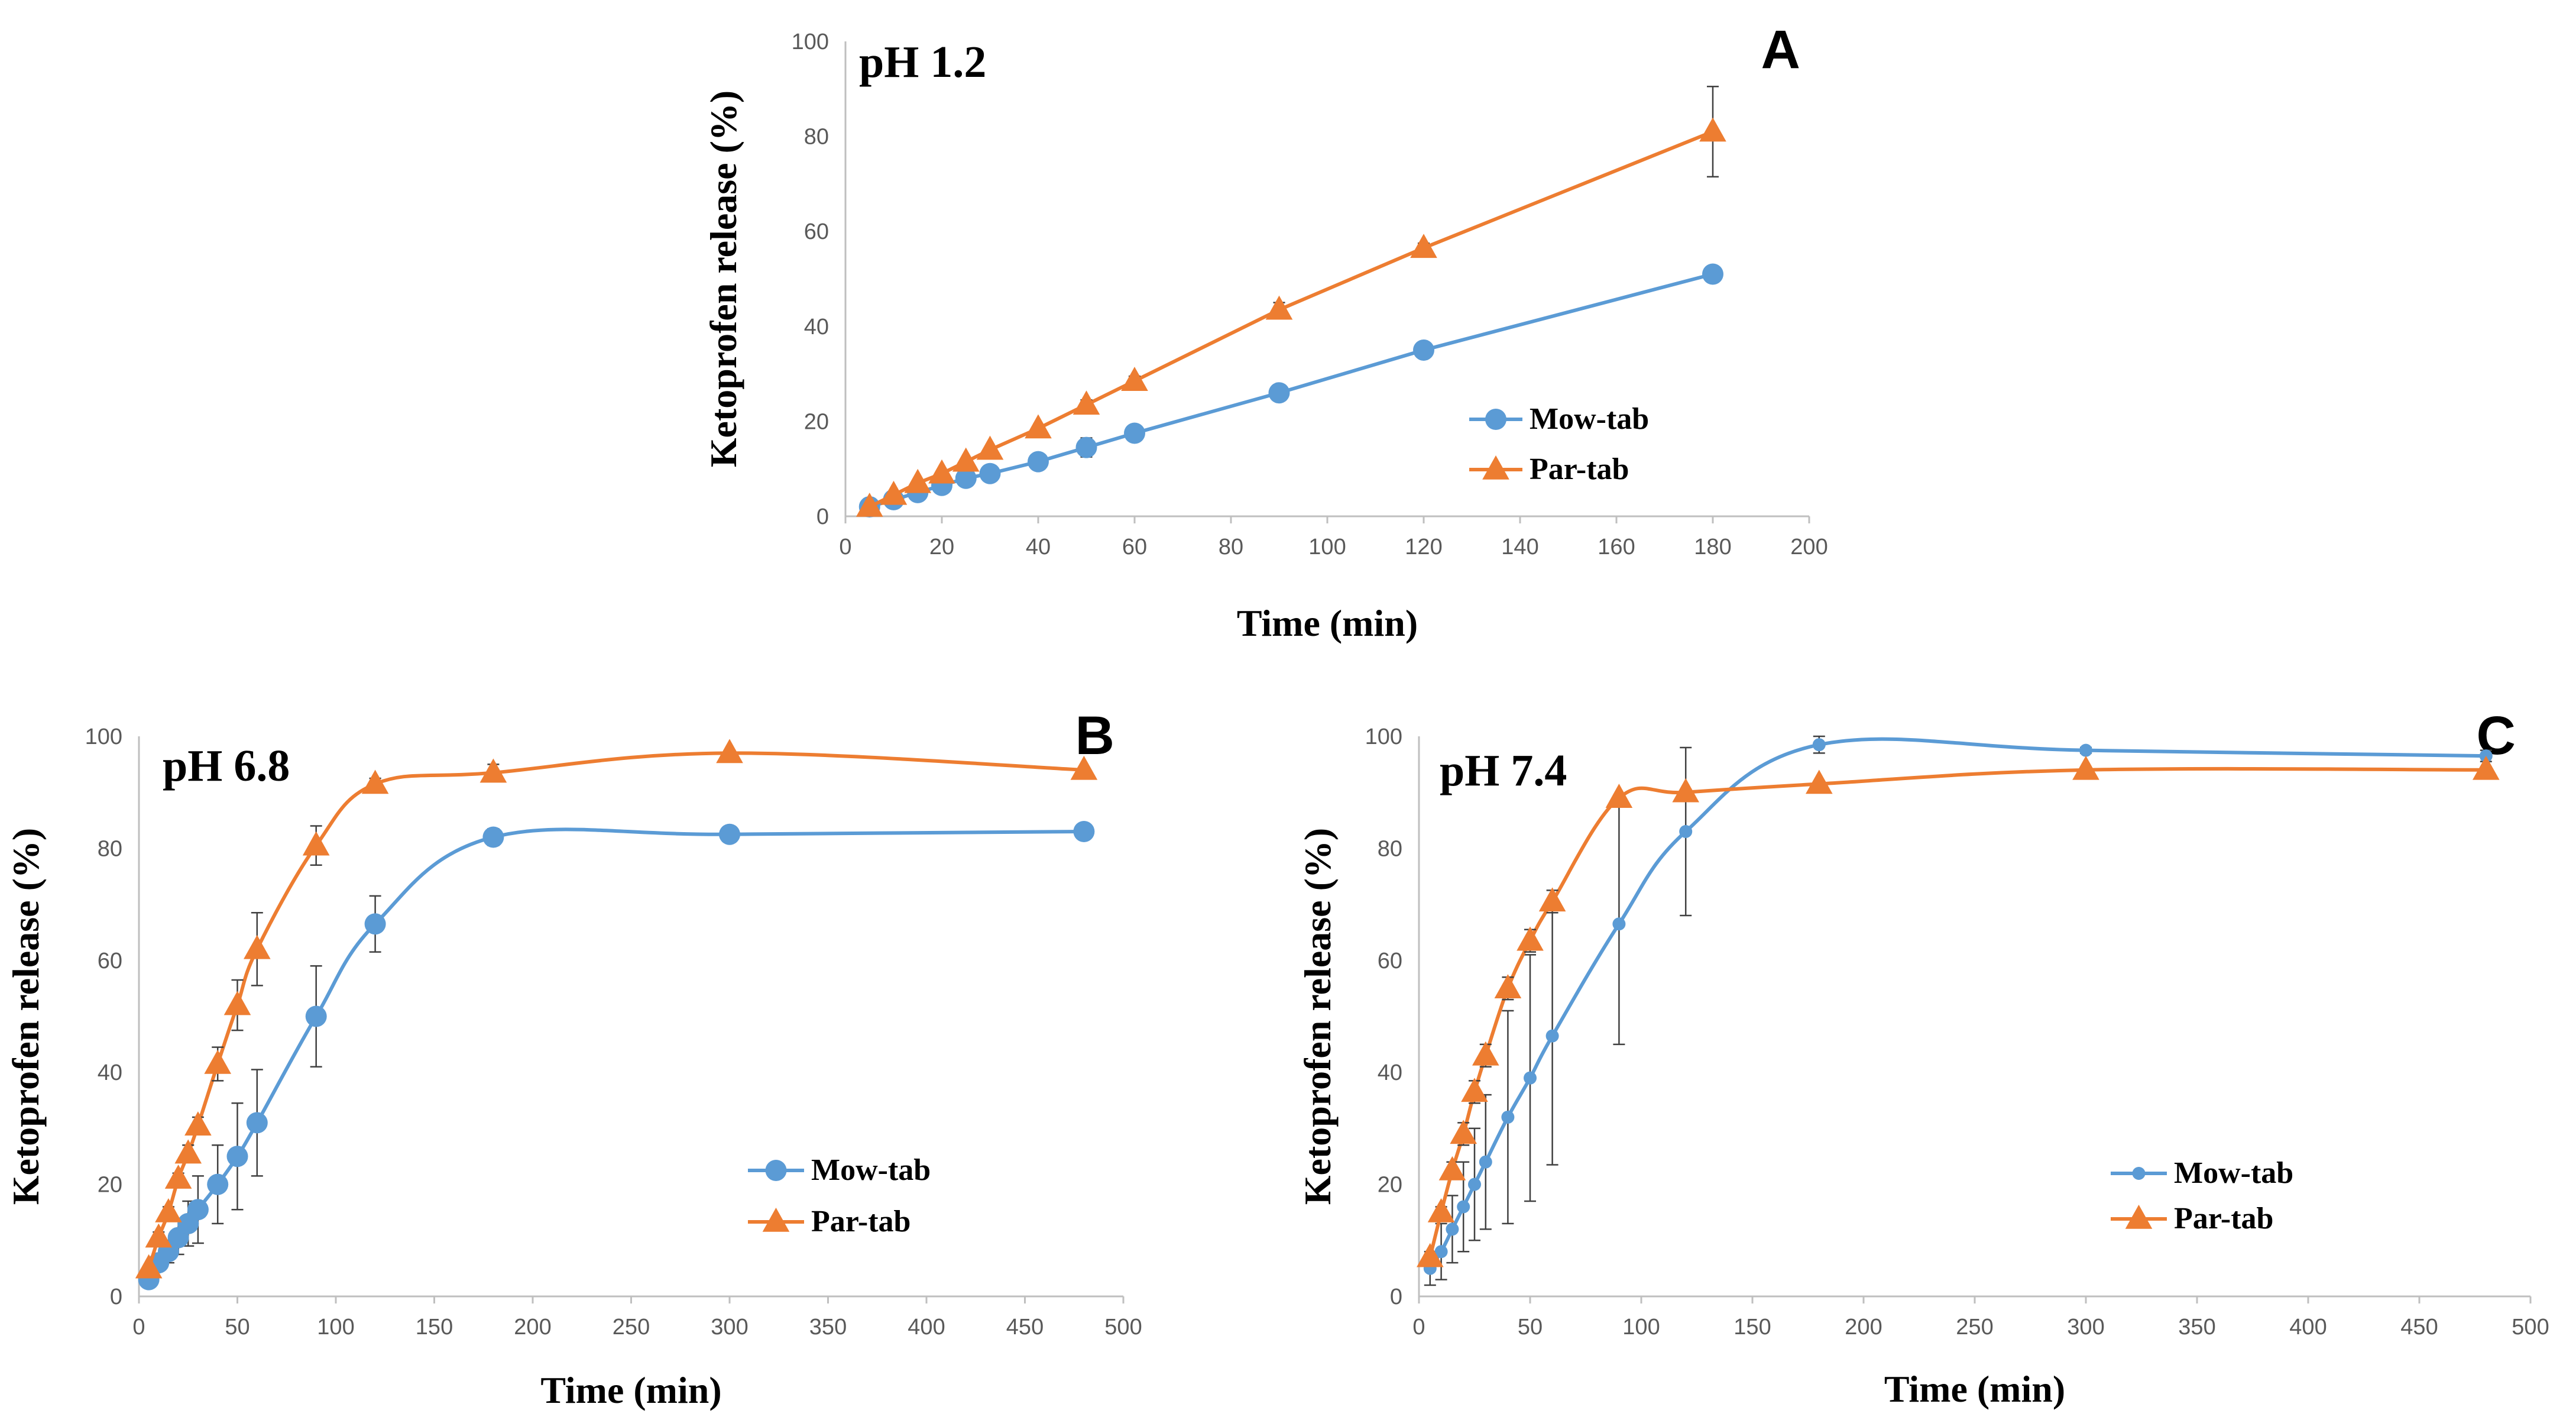 The width and height of the screenshot is (2576, 1420). I want to click on y-tick-label: 60, so click(816, 232).